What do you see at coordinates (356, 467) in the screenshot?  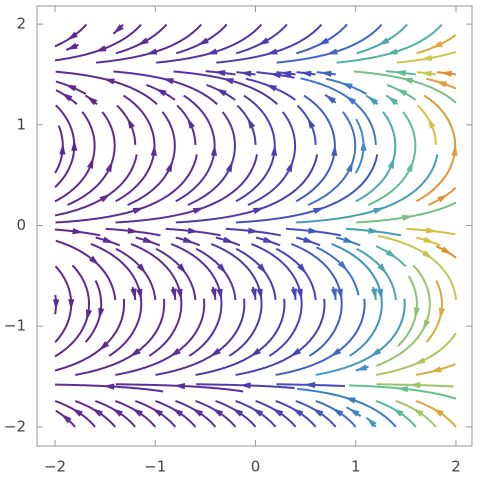 I see `x-tick-label: 1` at bounding box center [356, 467].